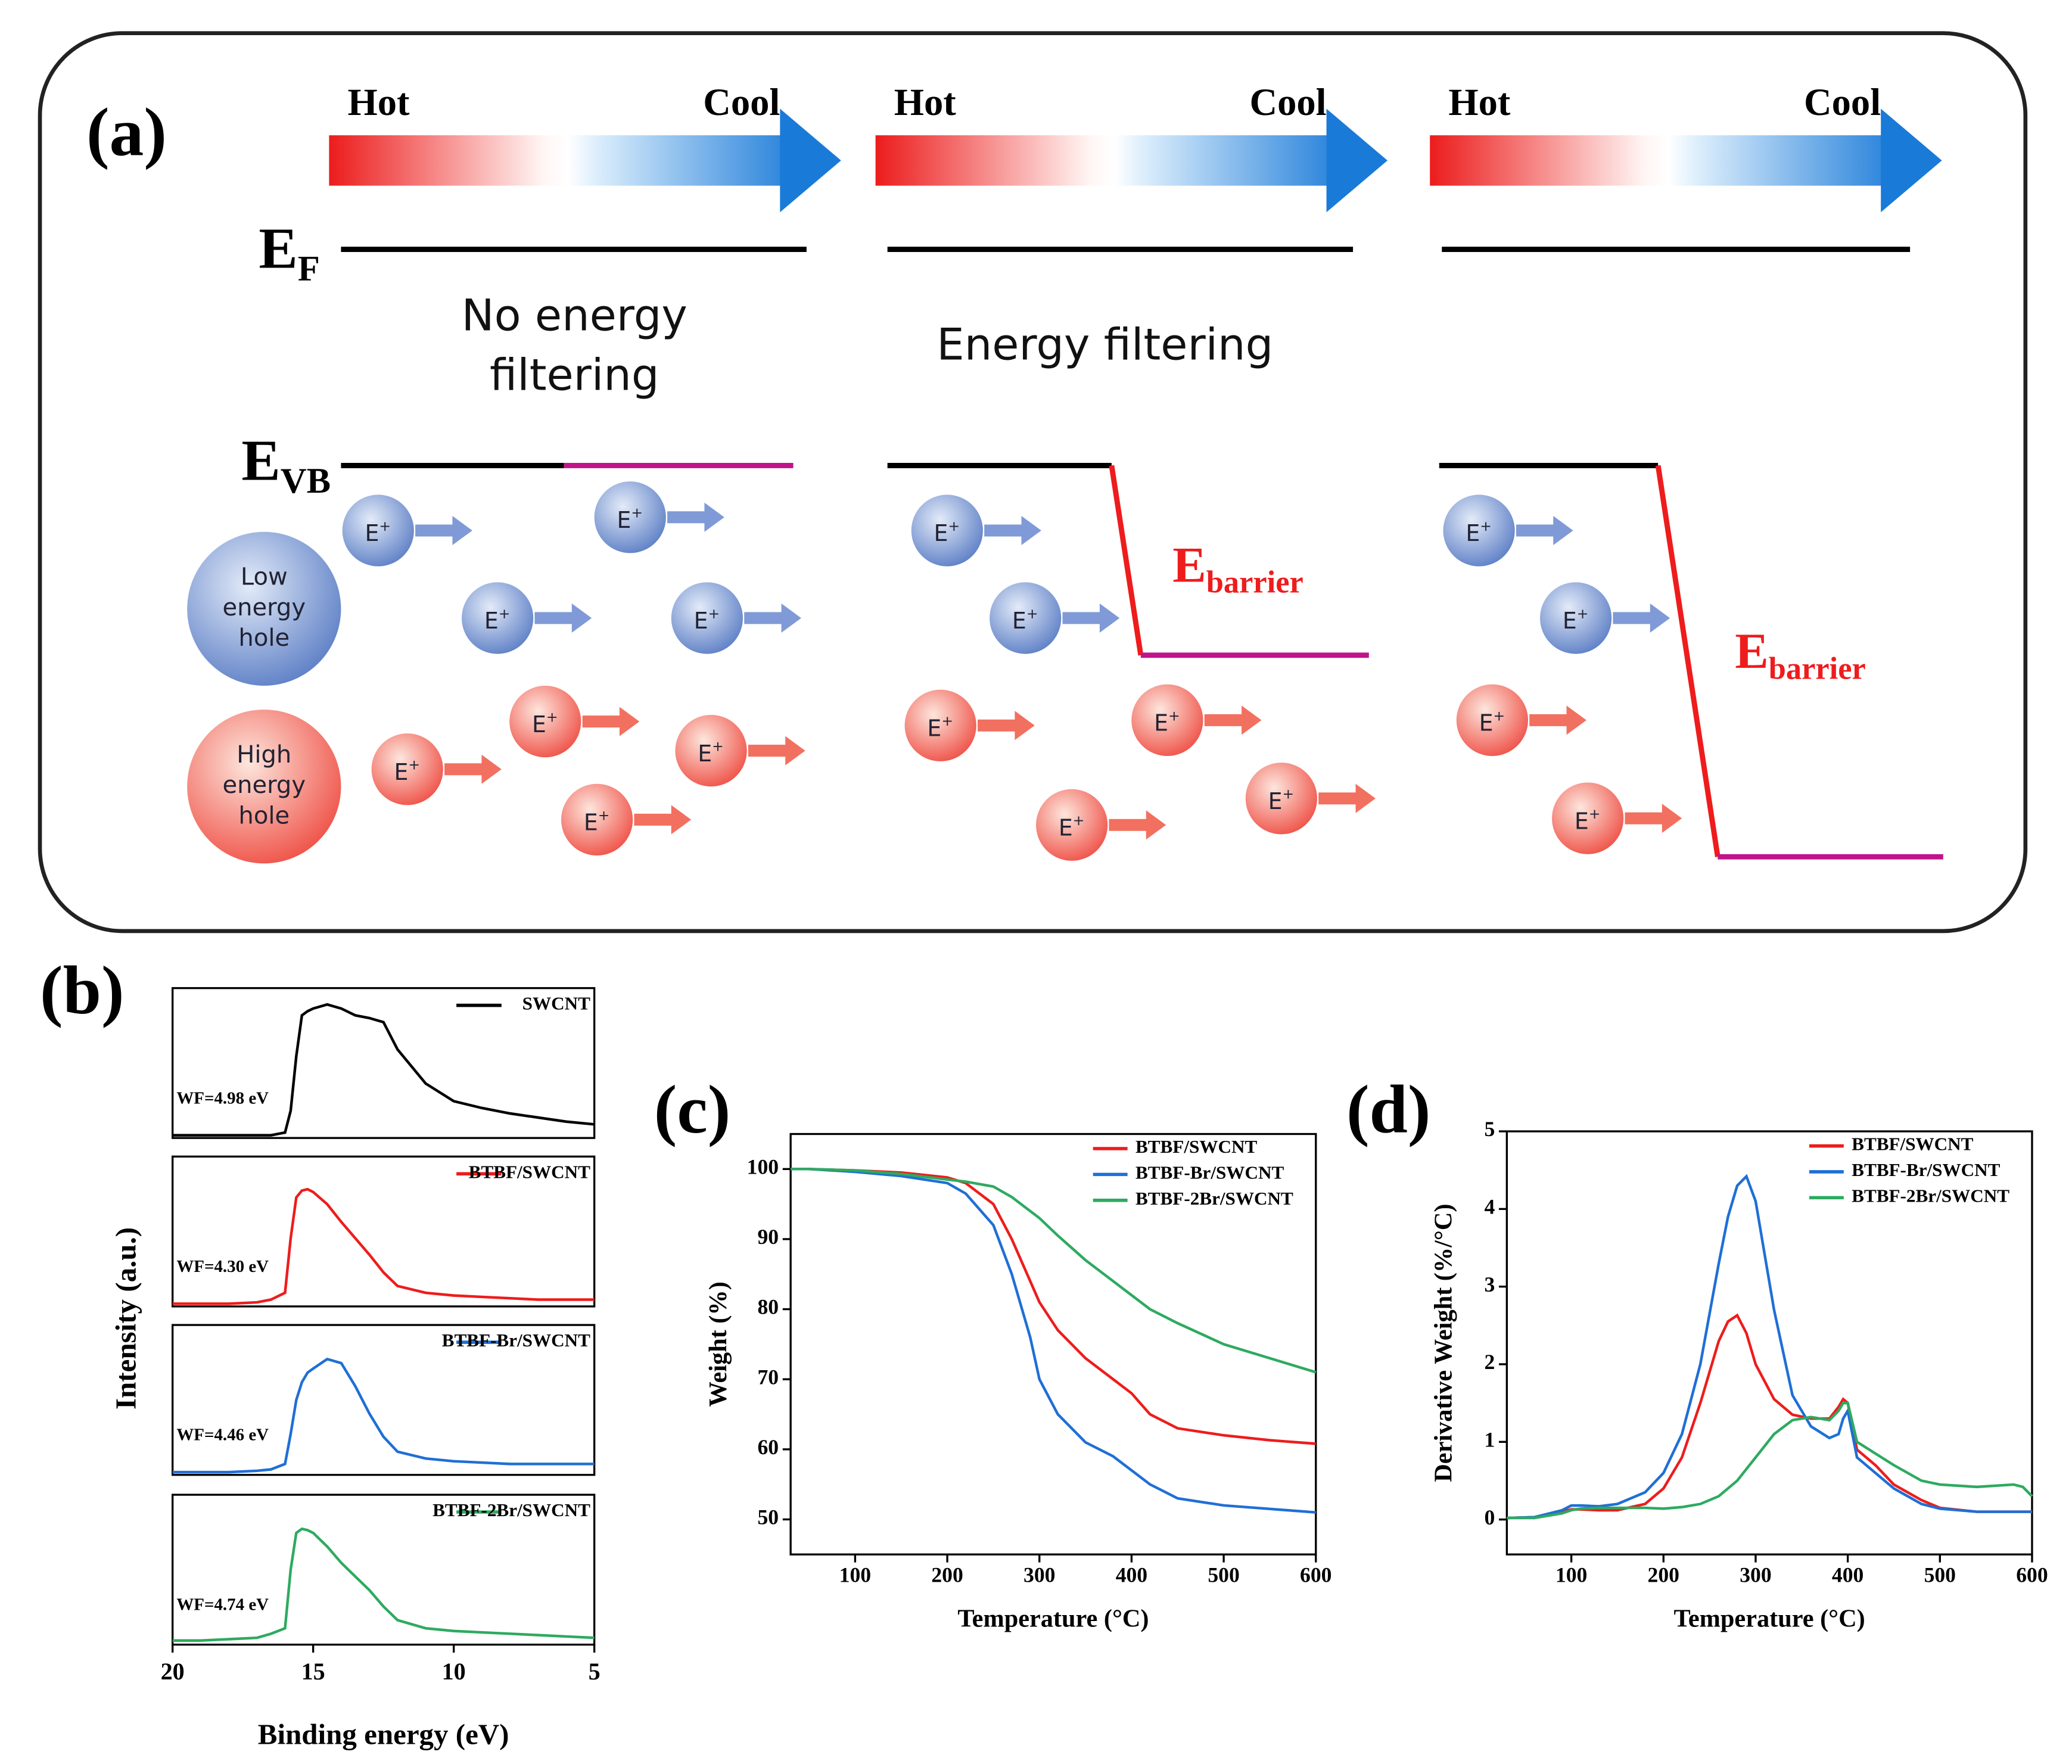  I want to click on y-axis-label: Weight (%), so click(718, 1344).